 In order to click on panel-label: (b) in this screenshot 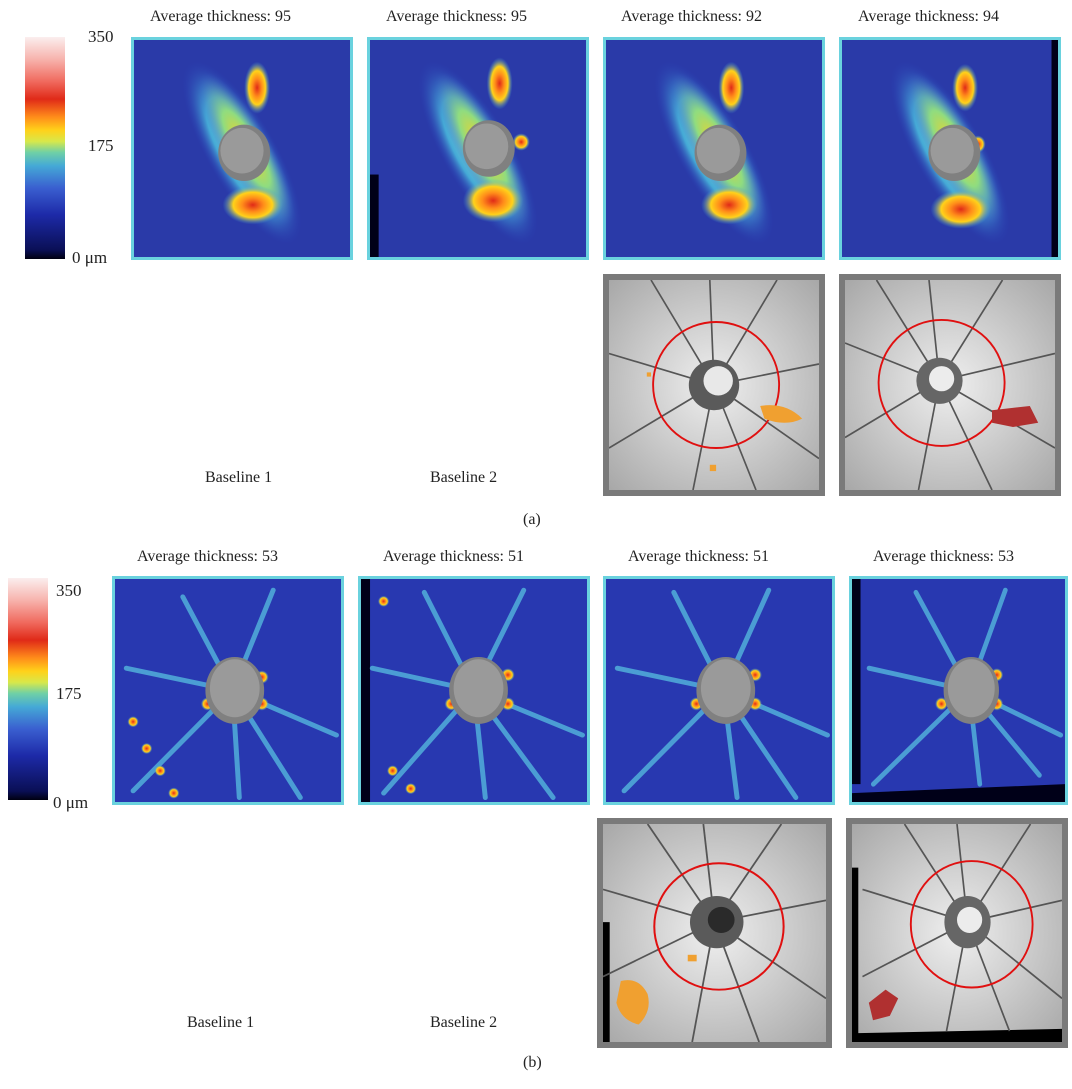, I will do `click(532, 1062)`.